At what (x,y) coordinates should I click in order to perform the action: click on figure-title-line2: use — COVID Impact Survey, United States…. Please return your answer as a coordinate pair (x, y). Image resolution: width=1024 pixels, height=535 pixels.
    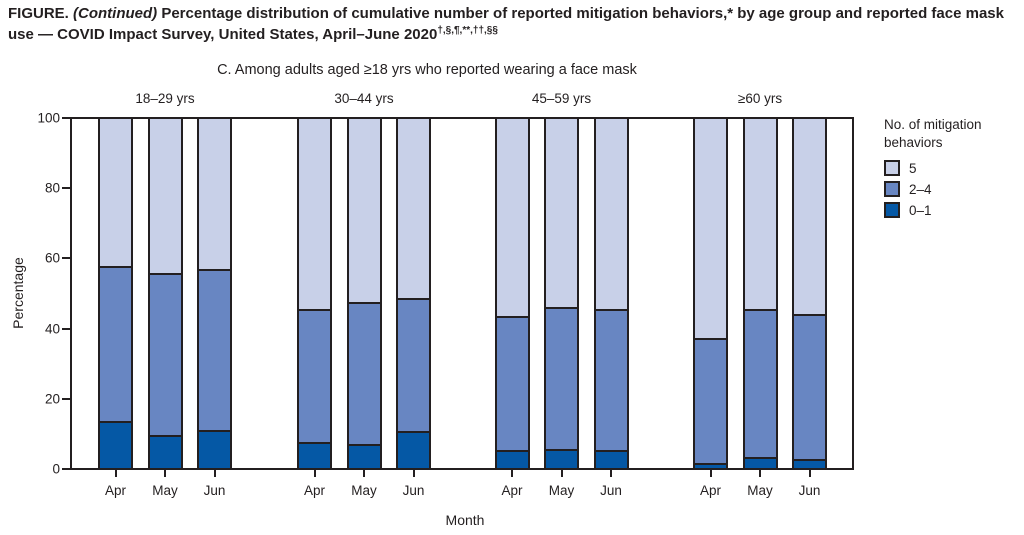
    Looking at the image, I should click on (223, 34).